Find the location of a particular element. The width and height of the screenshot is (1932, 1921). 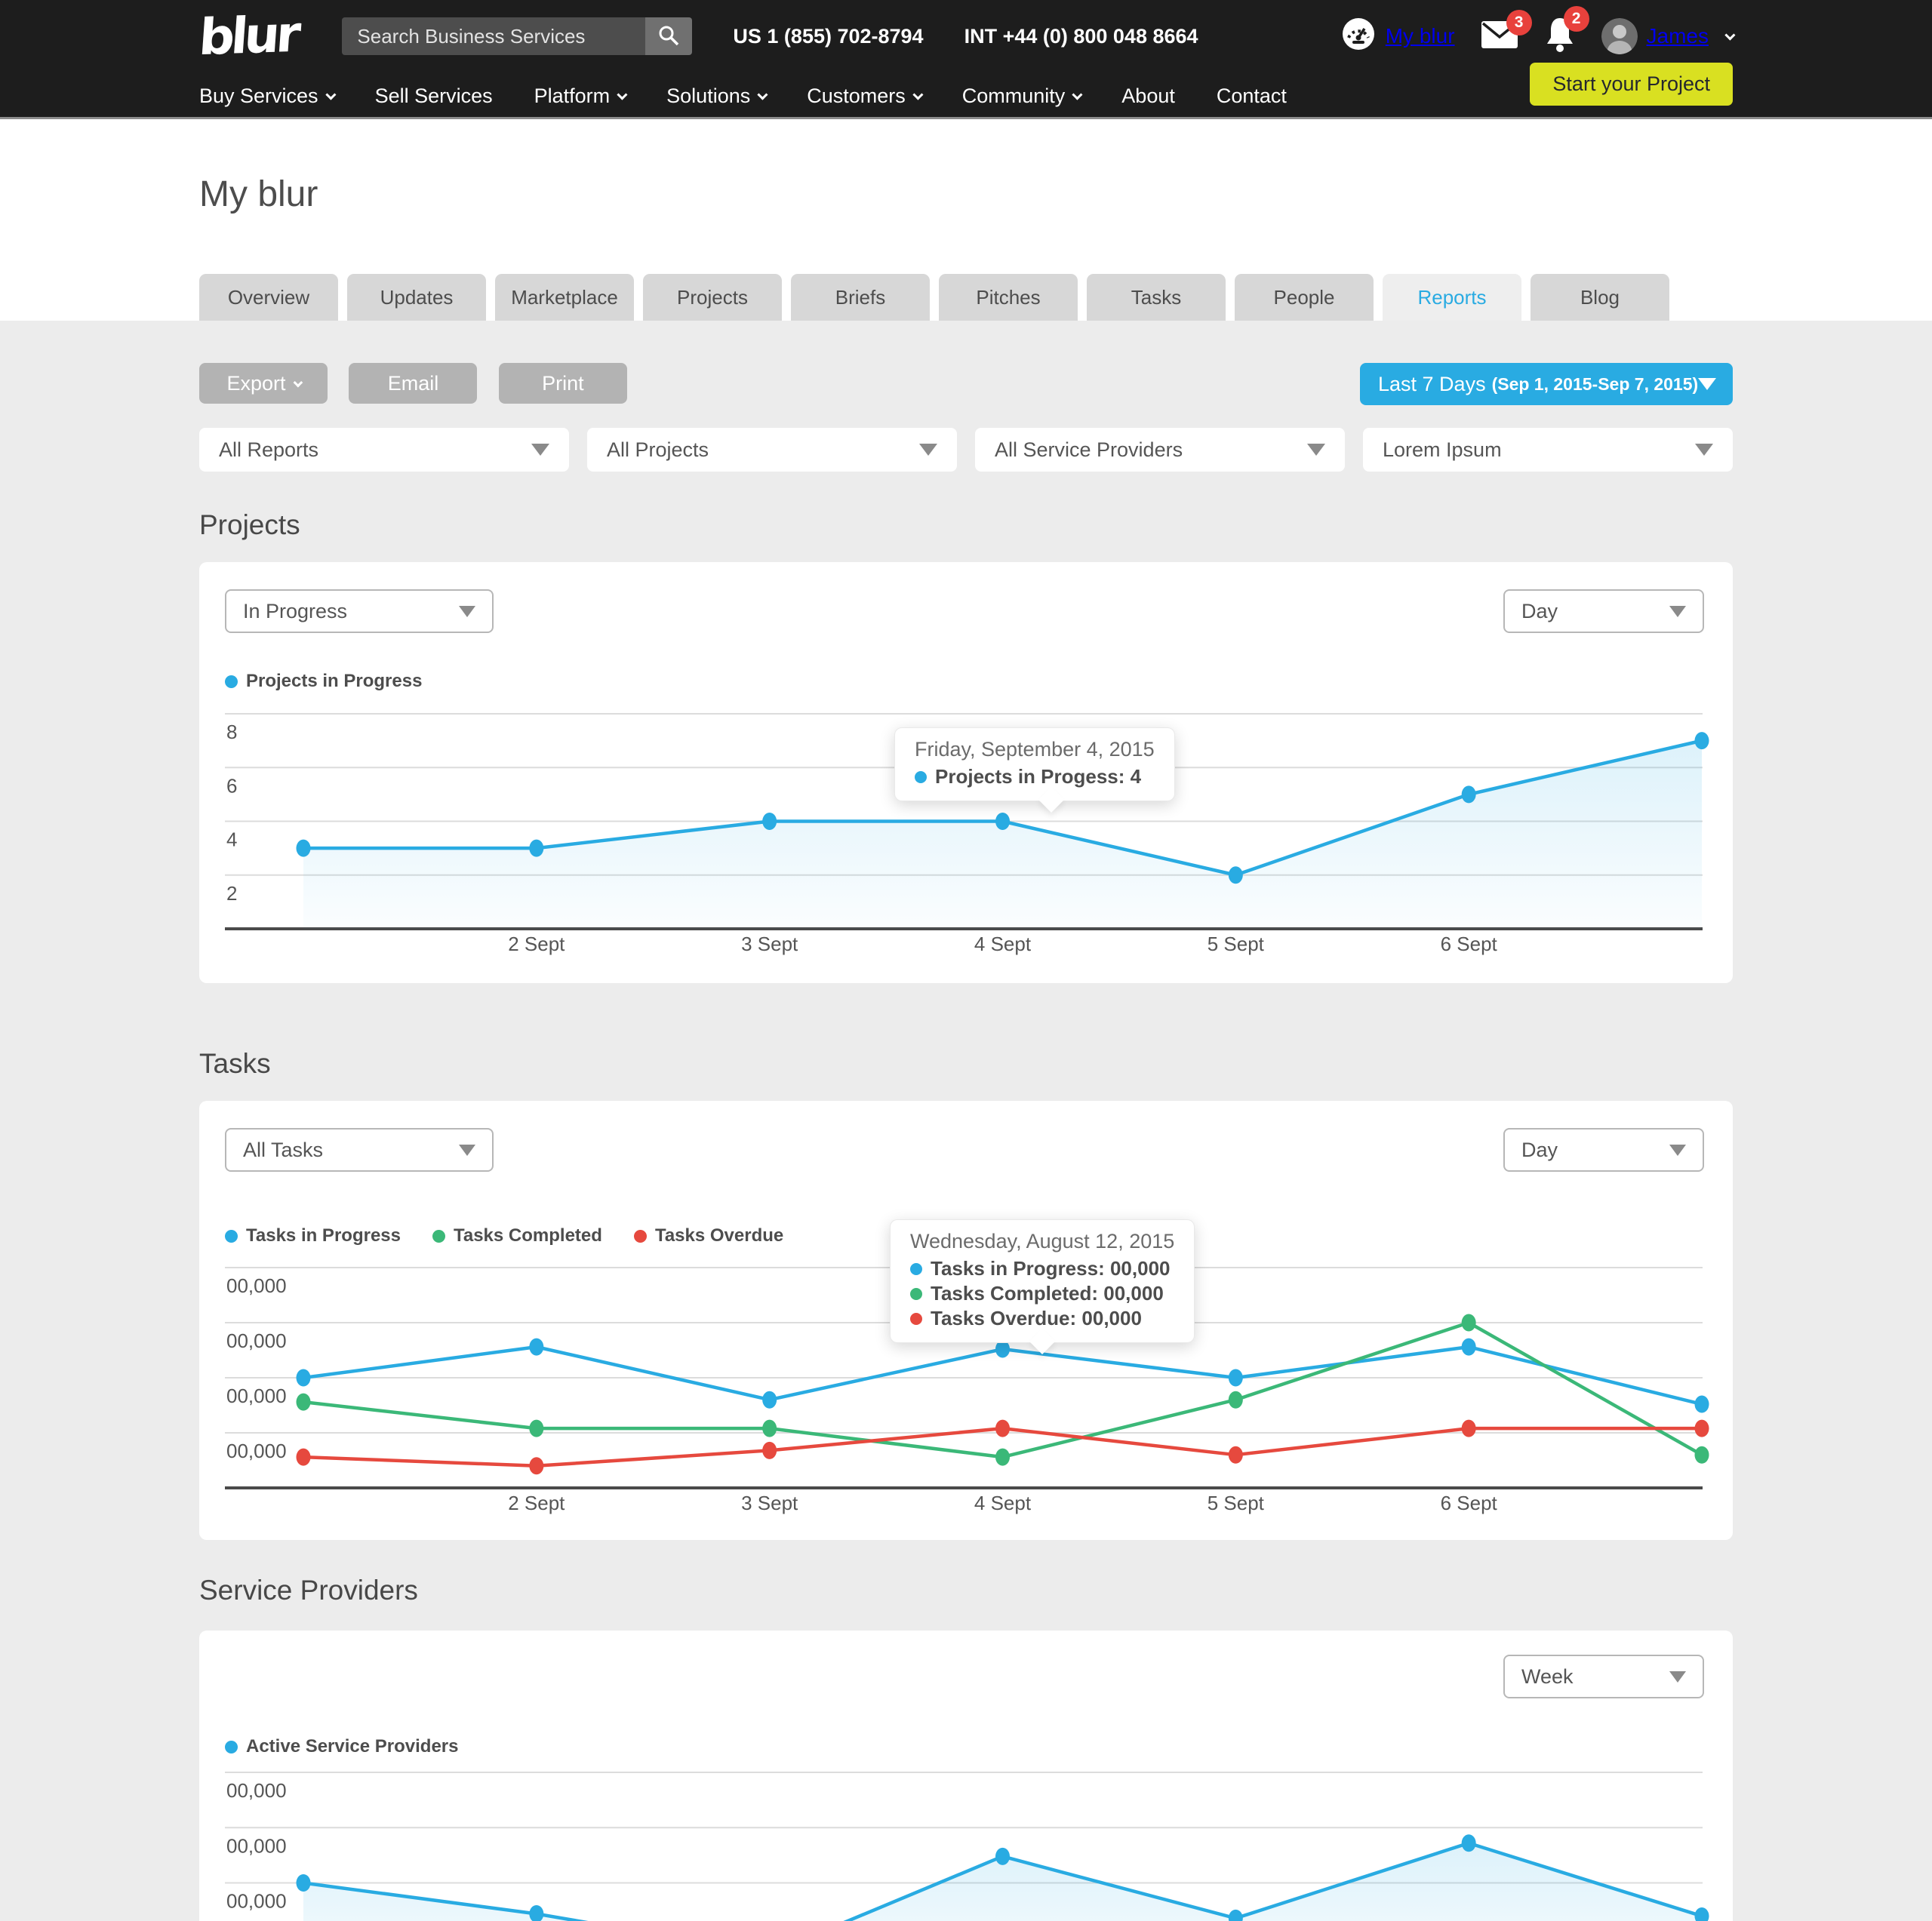

tab-reports: Reports is located at coordinates (1452, 297).